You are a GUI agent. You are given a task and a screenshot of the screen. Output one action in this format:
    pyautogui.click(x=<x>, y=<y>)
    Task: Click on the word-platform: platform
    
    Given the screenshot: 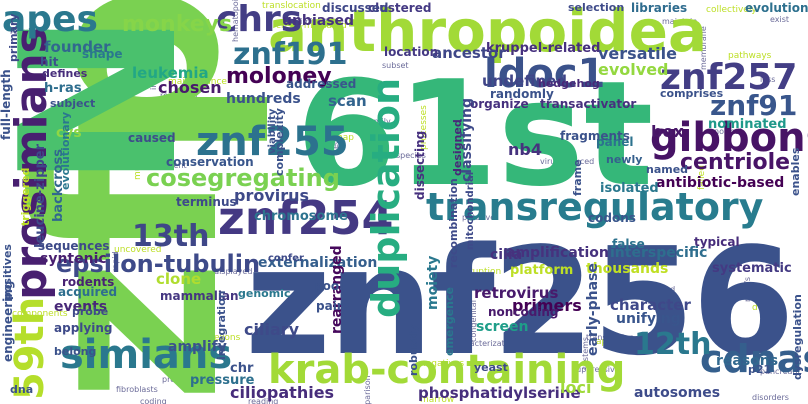 What is the action you would take?
    pyautogui.click(x=542, y=270)
    